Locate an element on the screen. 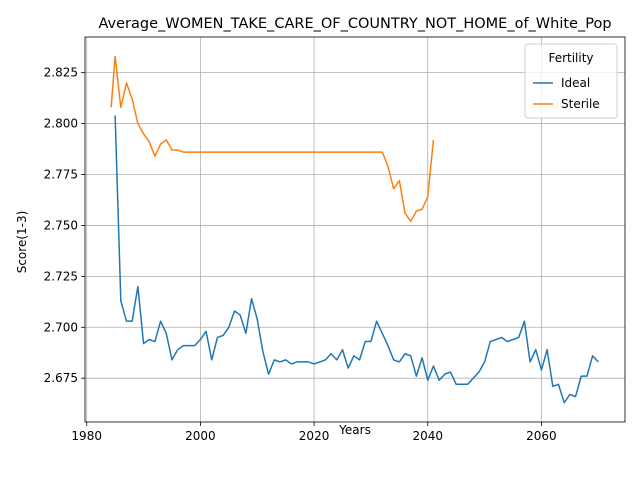  y-tick-label: 2.725 is located at coordinates (61, 276).